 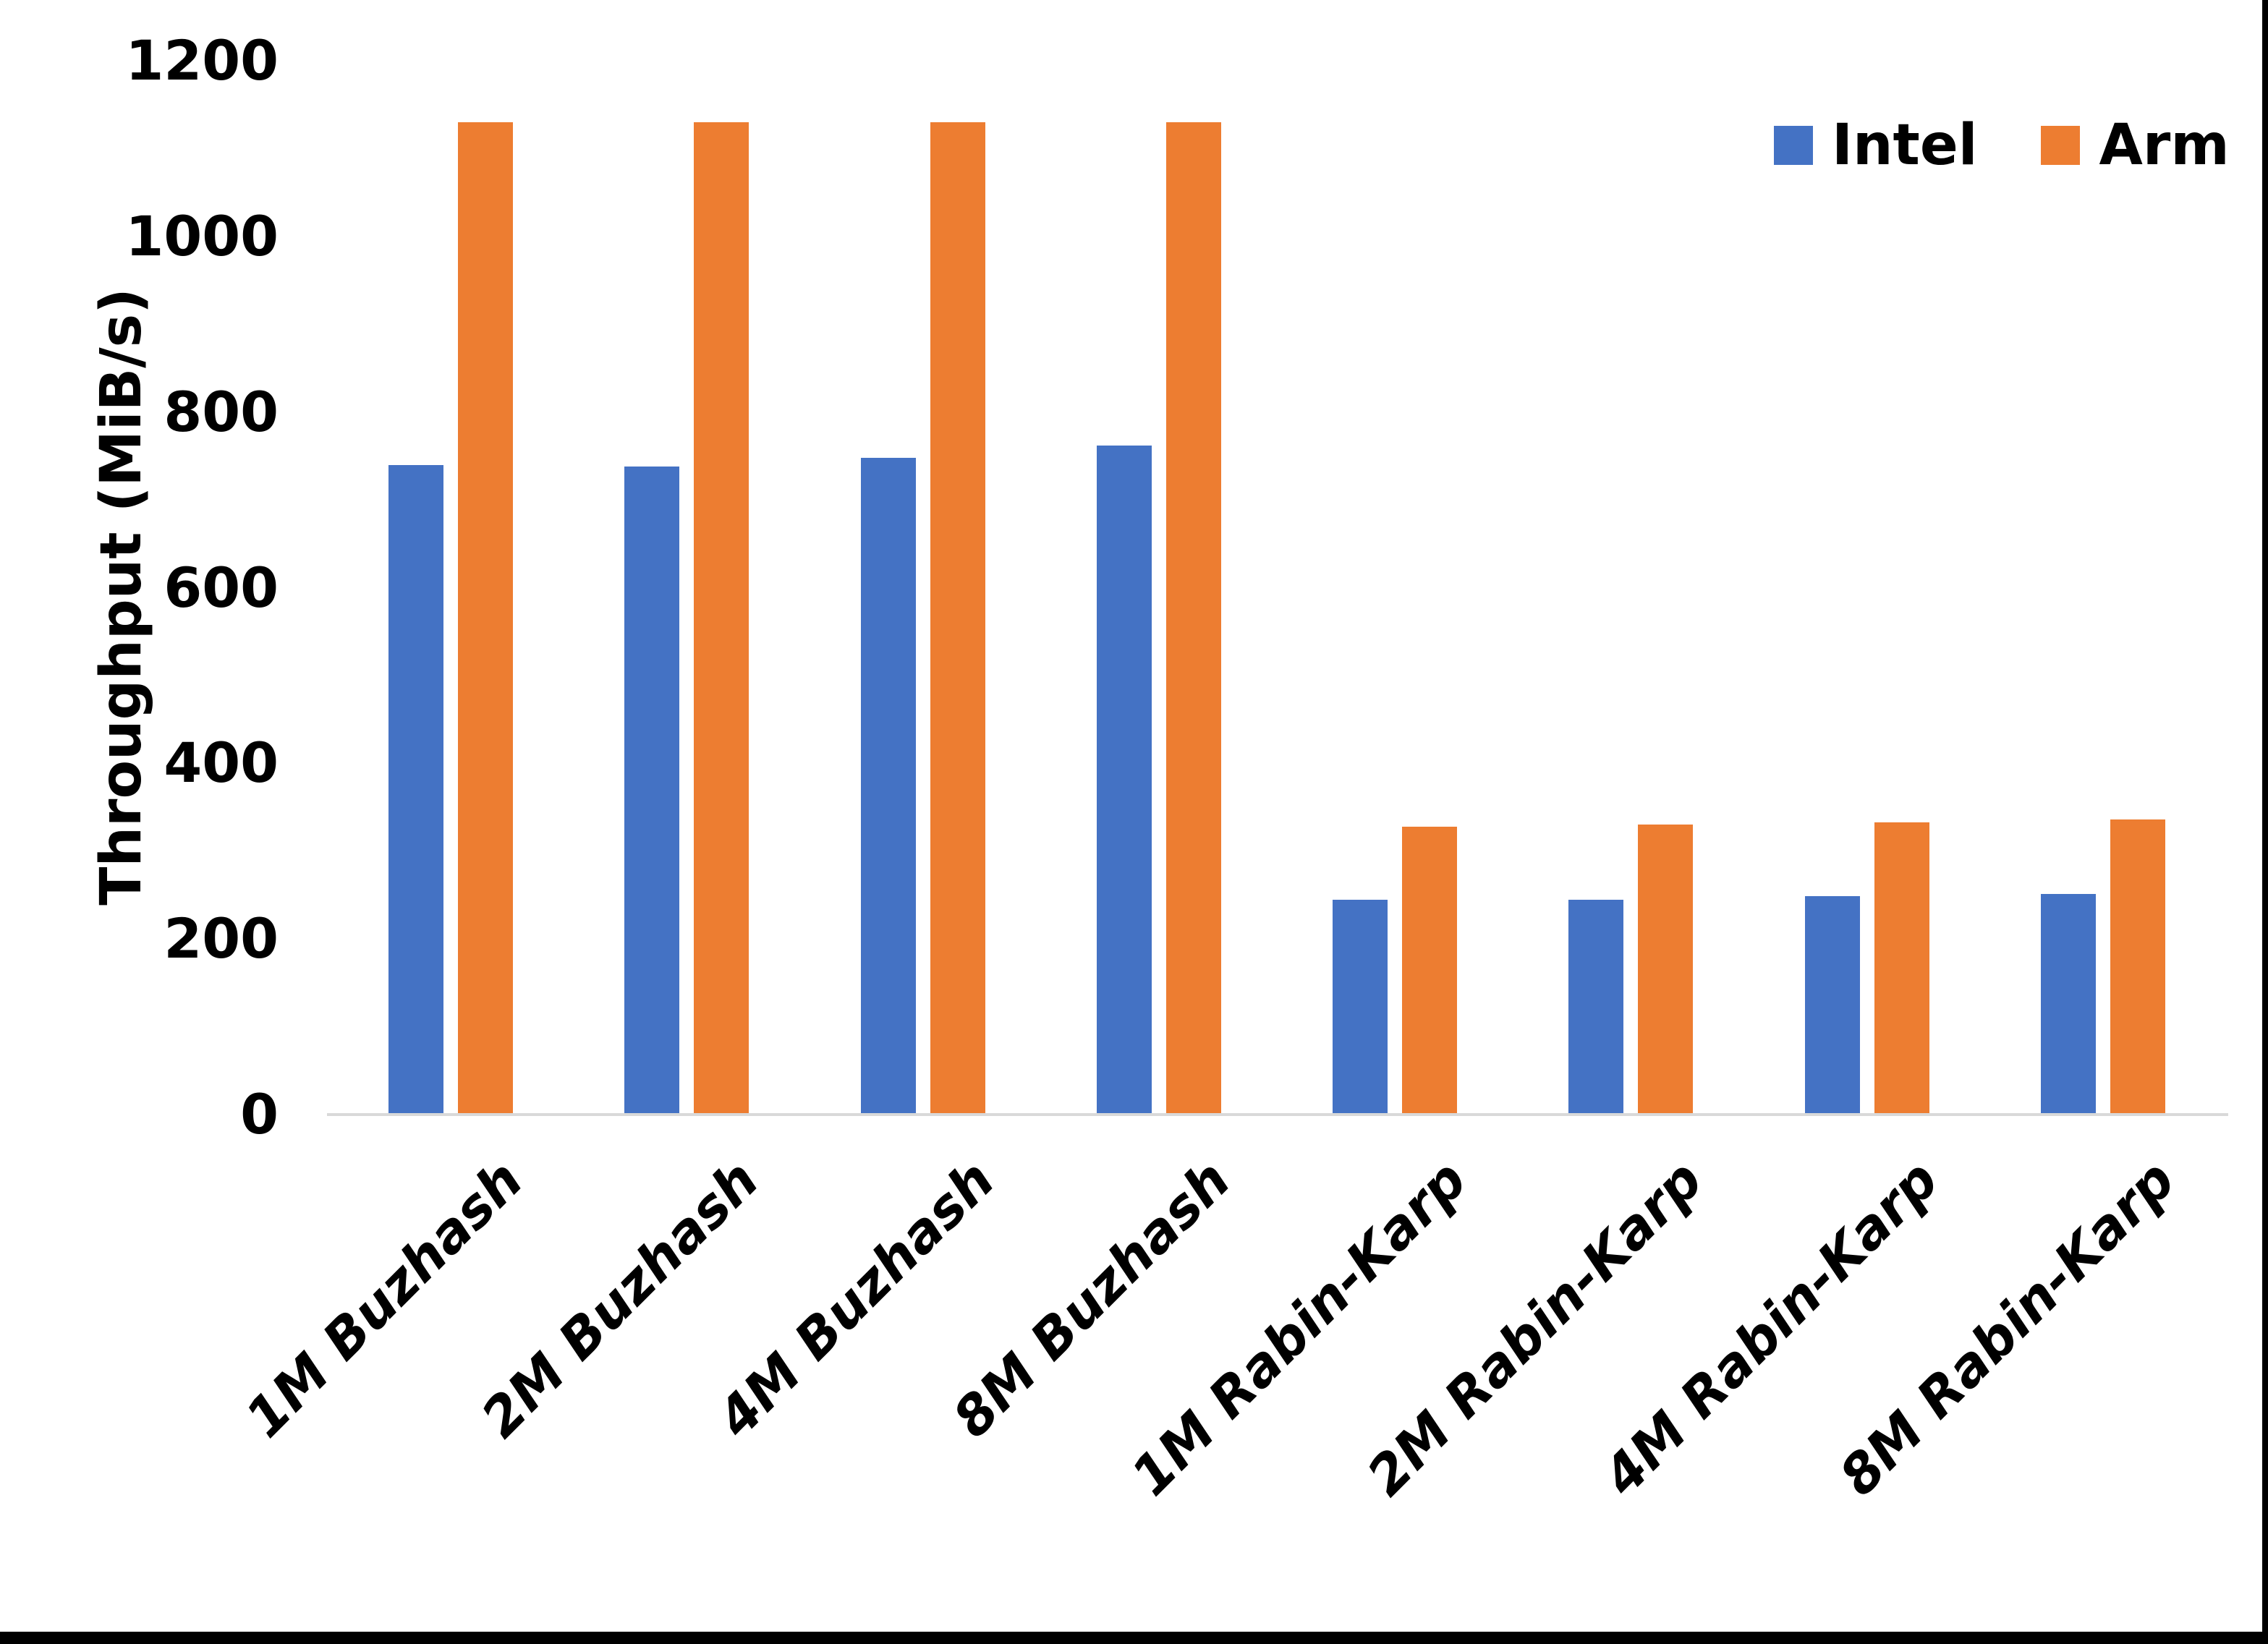 I want to click on legend: Intel Arm, so click(x=2002, y=145).